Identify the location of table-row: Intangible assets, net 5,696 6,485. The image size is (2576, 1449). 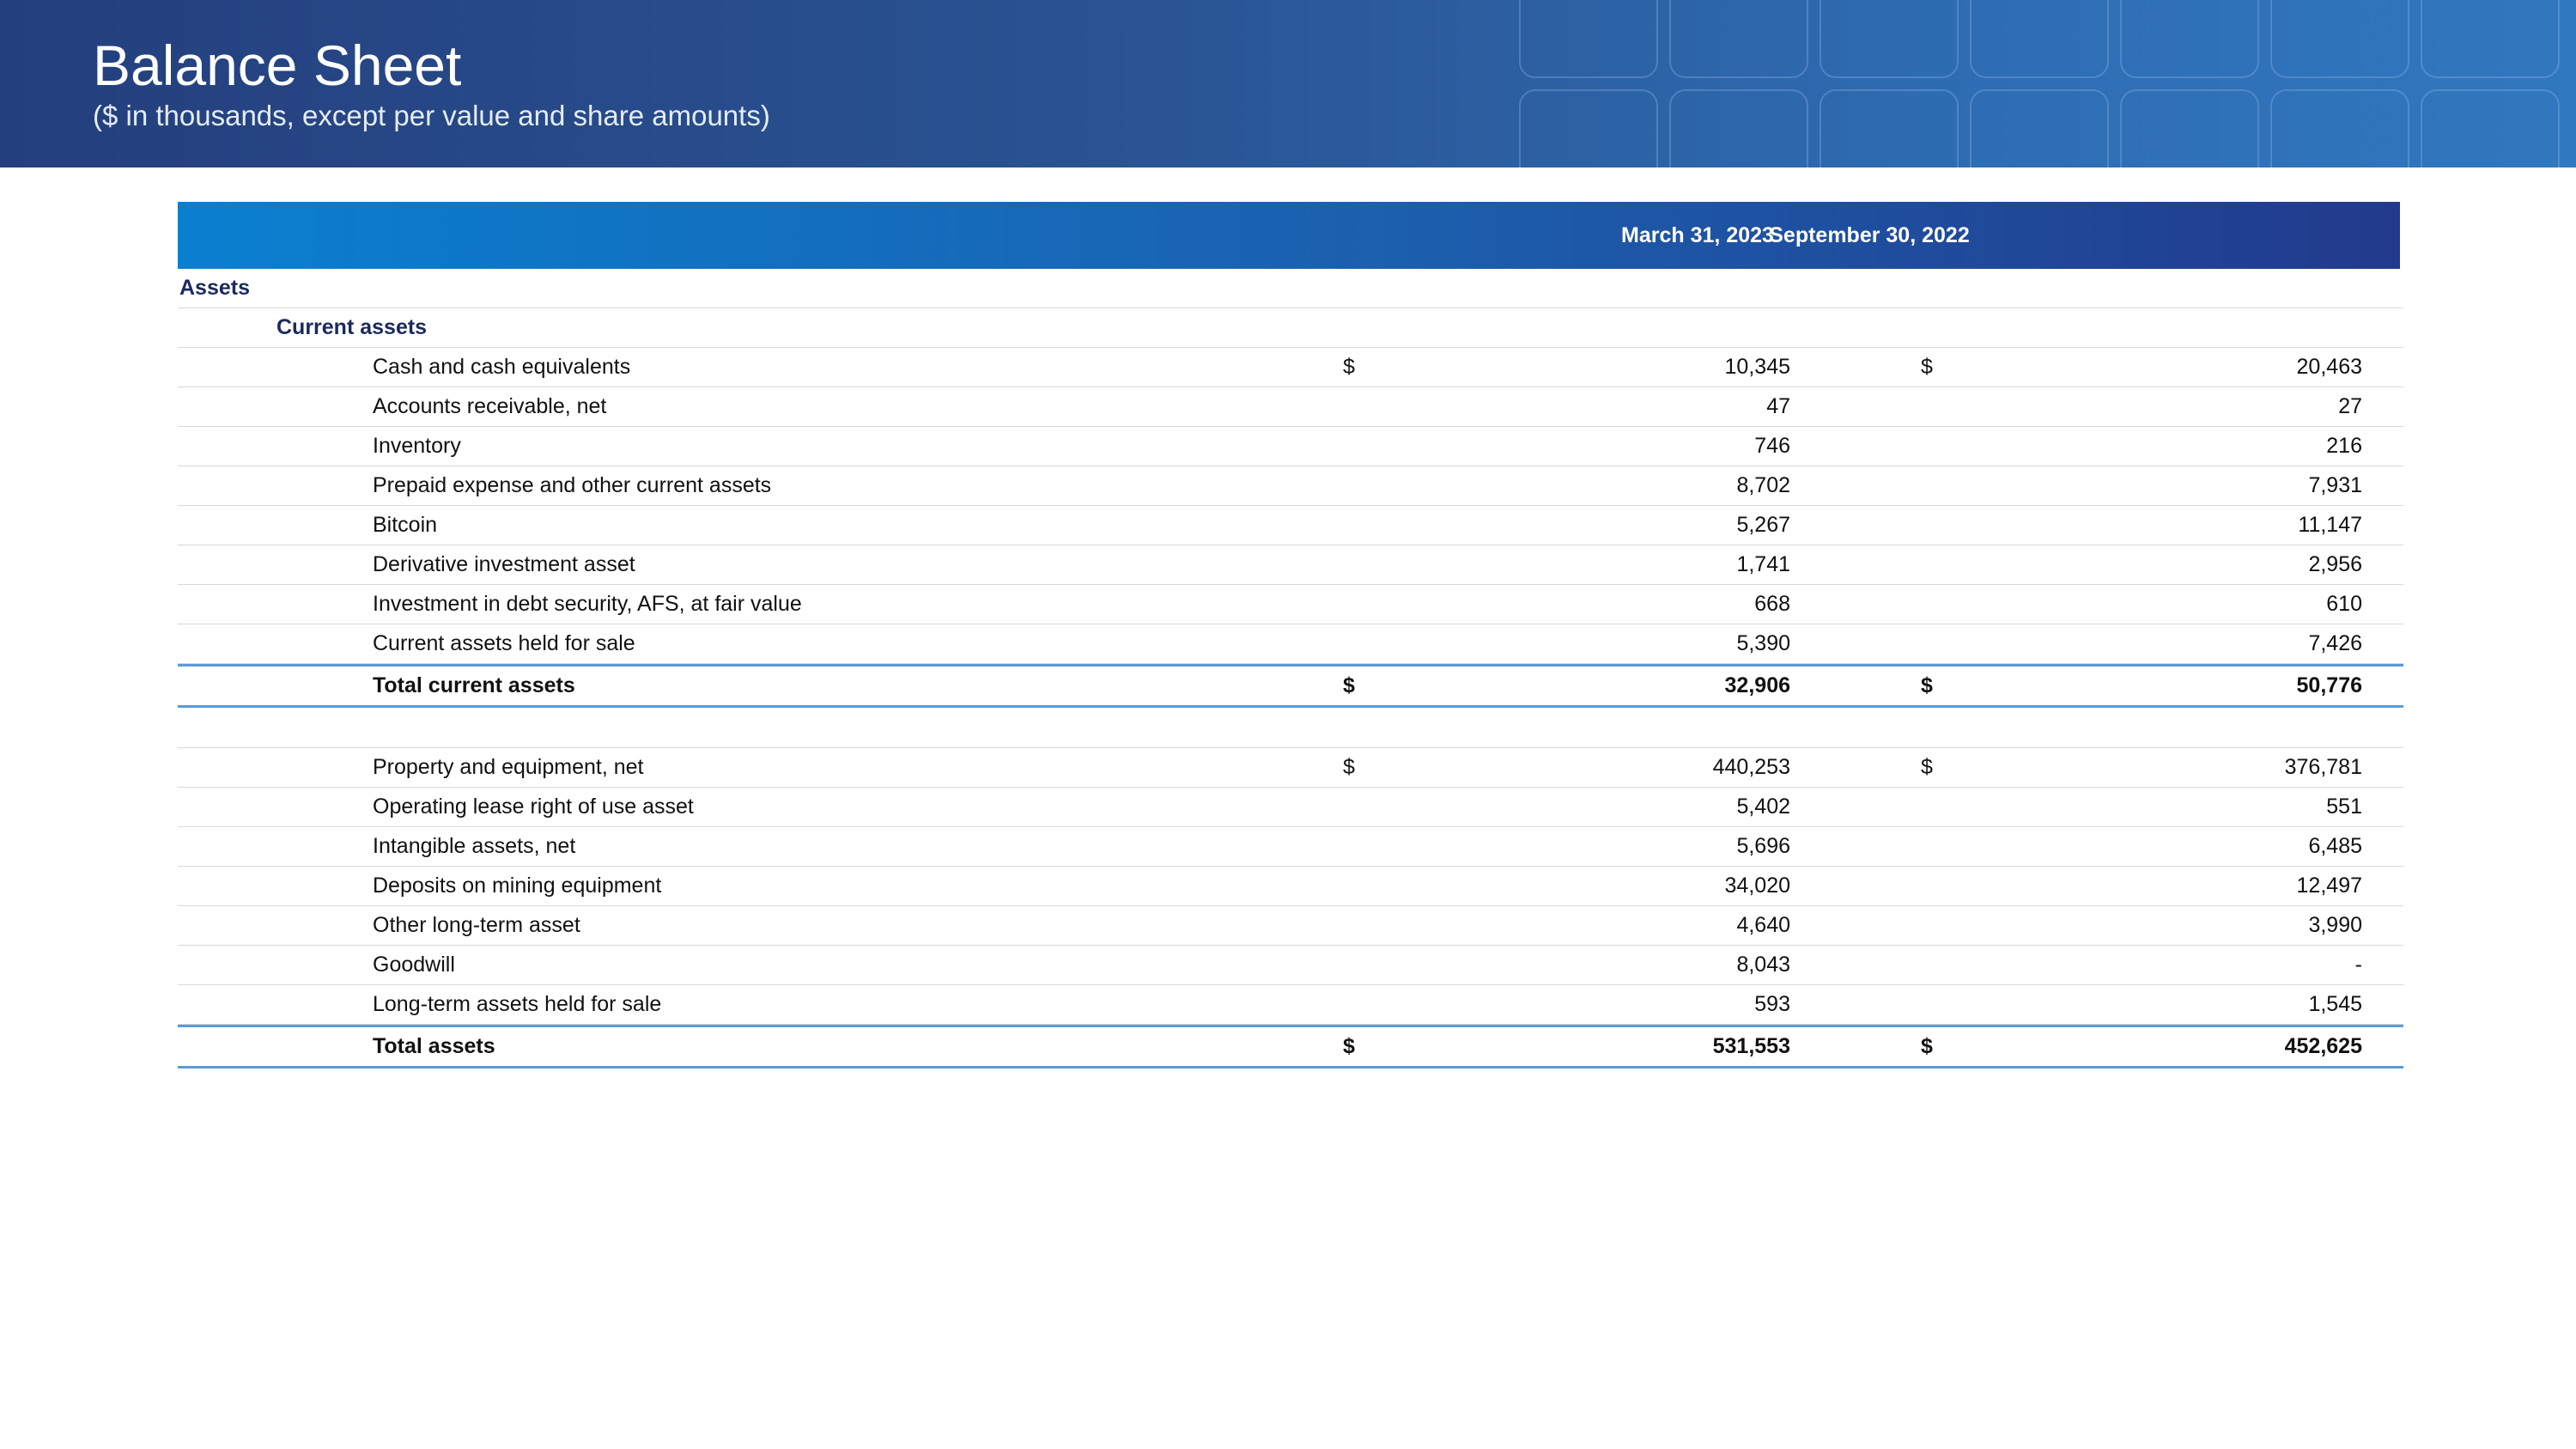
(1290, 847).